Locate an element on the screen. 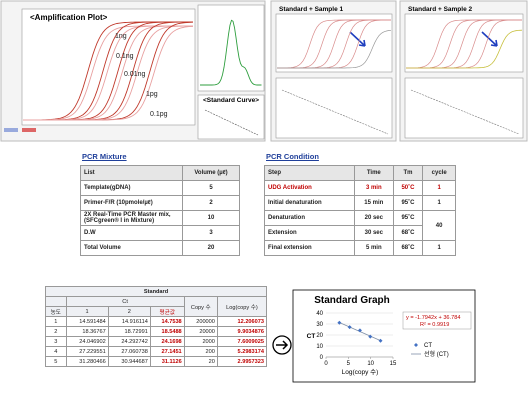 The height and width of the screenshot is (407, 528). arrow-icon is located at coordinates (282, 345).